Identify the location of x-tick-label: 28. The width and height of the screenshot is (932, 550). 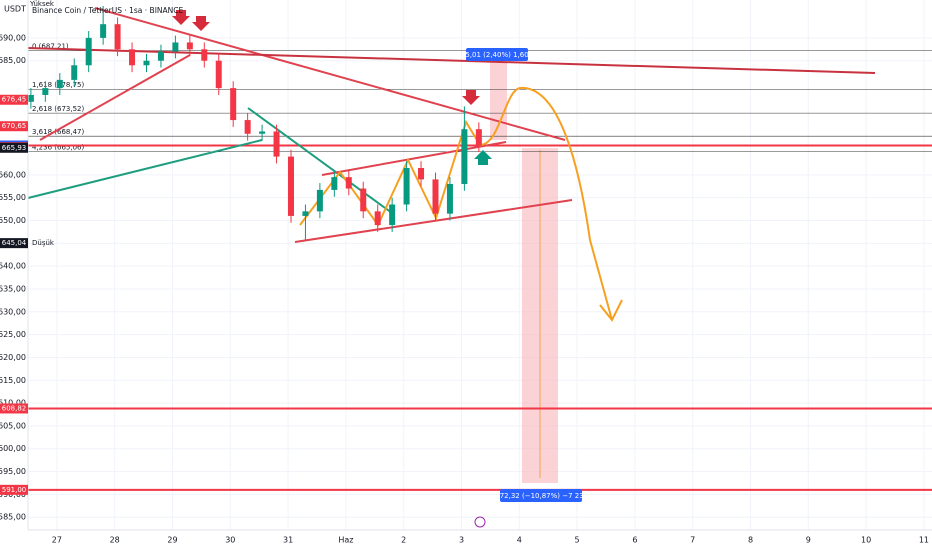
(115, 540).